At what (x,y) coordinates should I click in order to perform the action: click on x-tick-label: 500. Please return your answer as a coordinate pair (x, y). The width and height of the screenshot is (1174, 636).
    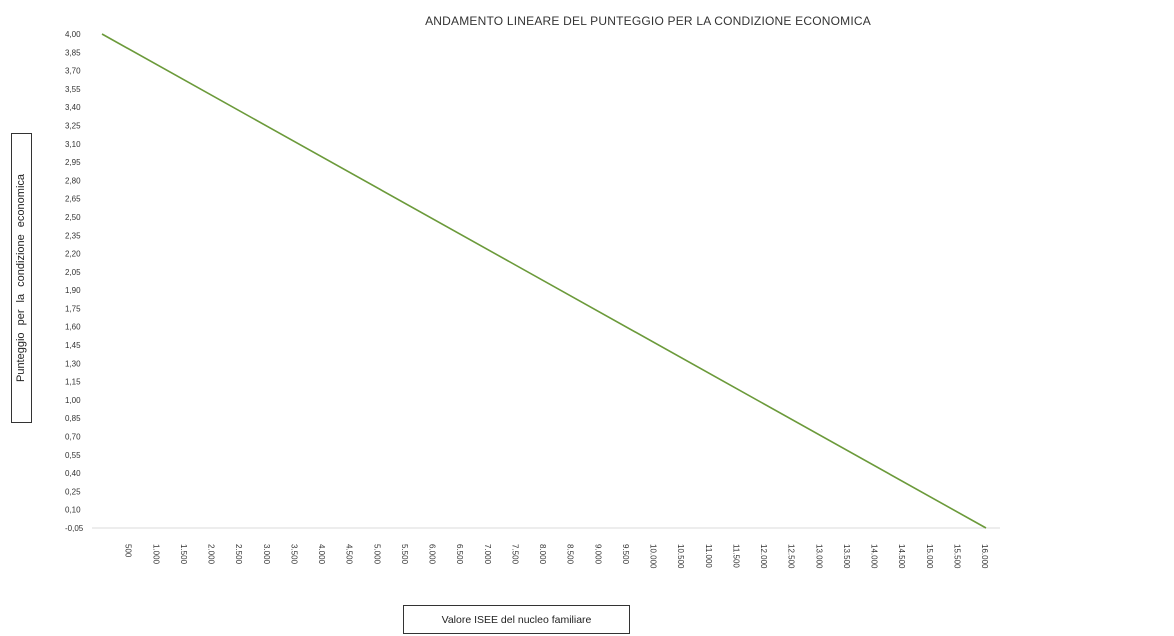
    Looking at the image, I should click on (128, 551).